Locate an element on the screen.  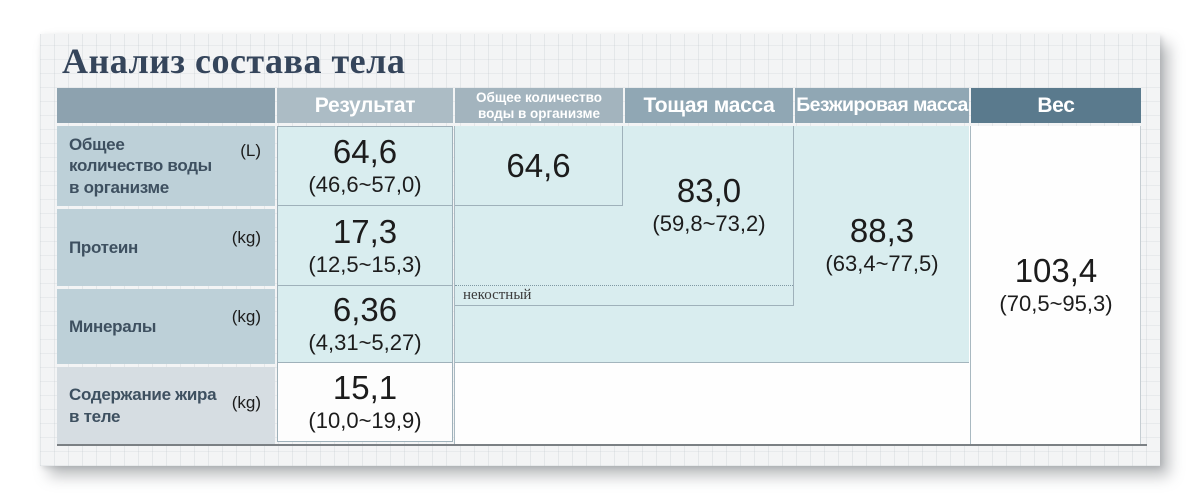
merged-total-body-water-value: 64,6 is located at coordinates (539, 166).